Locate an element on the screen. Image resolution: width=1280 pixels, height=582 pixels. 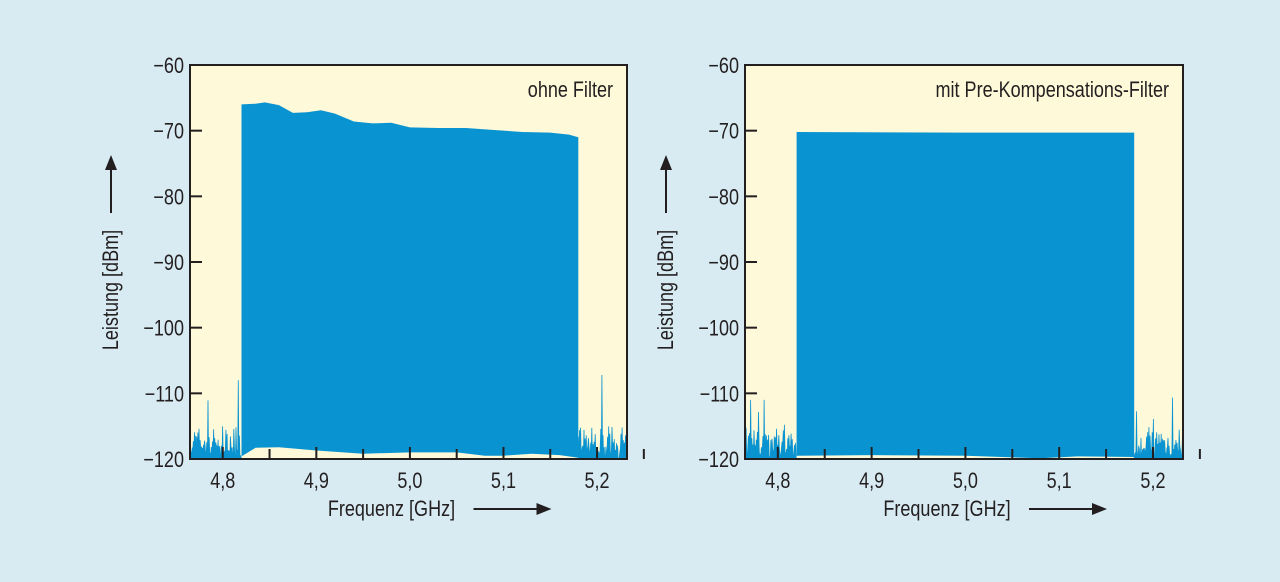
panel-title: ohne Filter is located at coordinates (570, 90).